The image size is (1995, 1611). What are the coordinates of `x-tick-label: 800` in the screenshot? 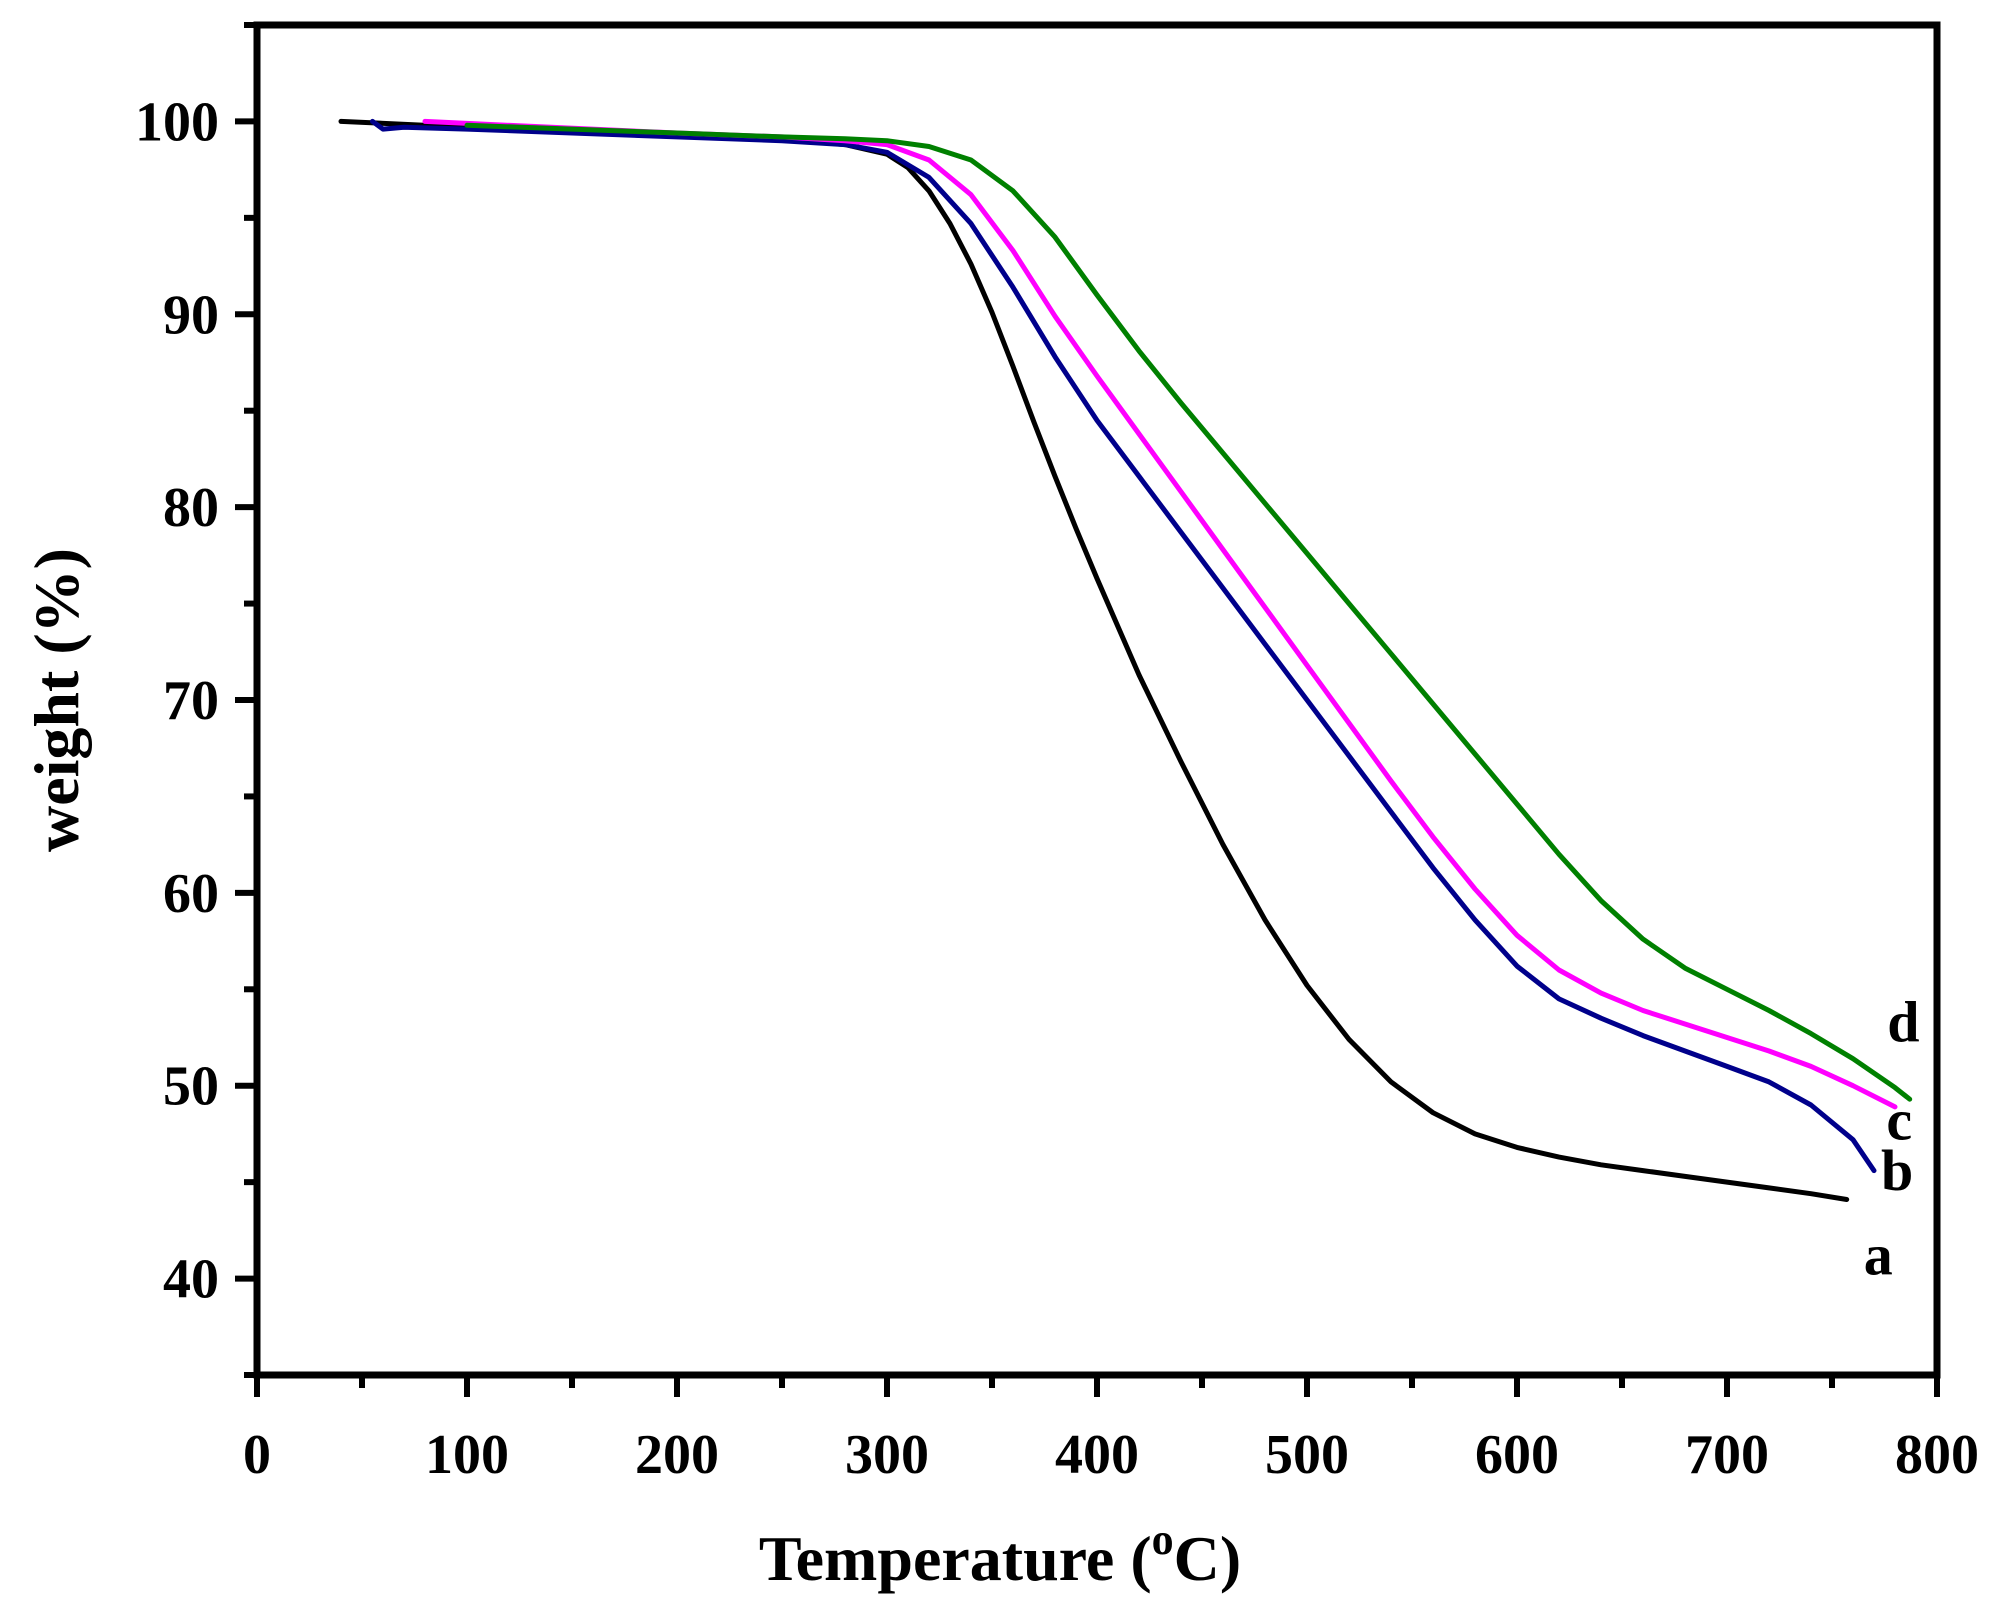 It's located at (1937, 1455).